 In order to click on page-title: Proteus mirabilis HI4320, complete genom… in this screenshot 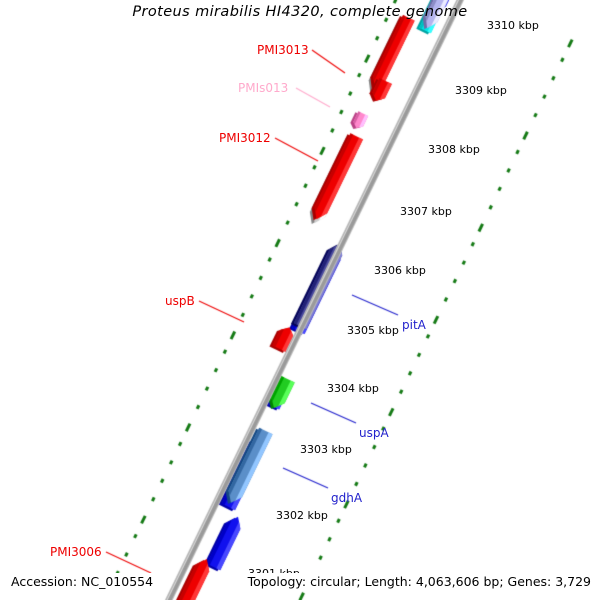, I will do `click(300, 12)`.